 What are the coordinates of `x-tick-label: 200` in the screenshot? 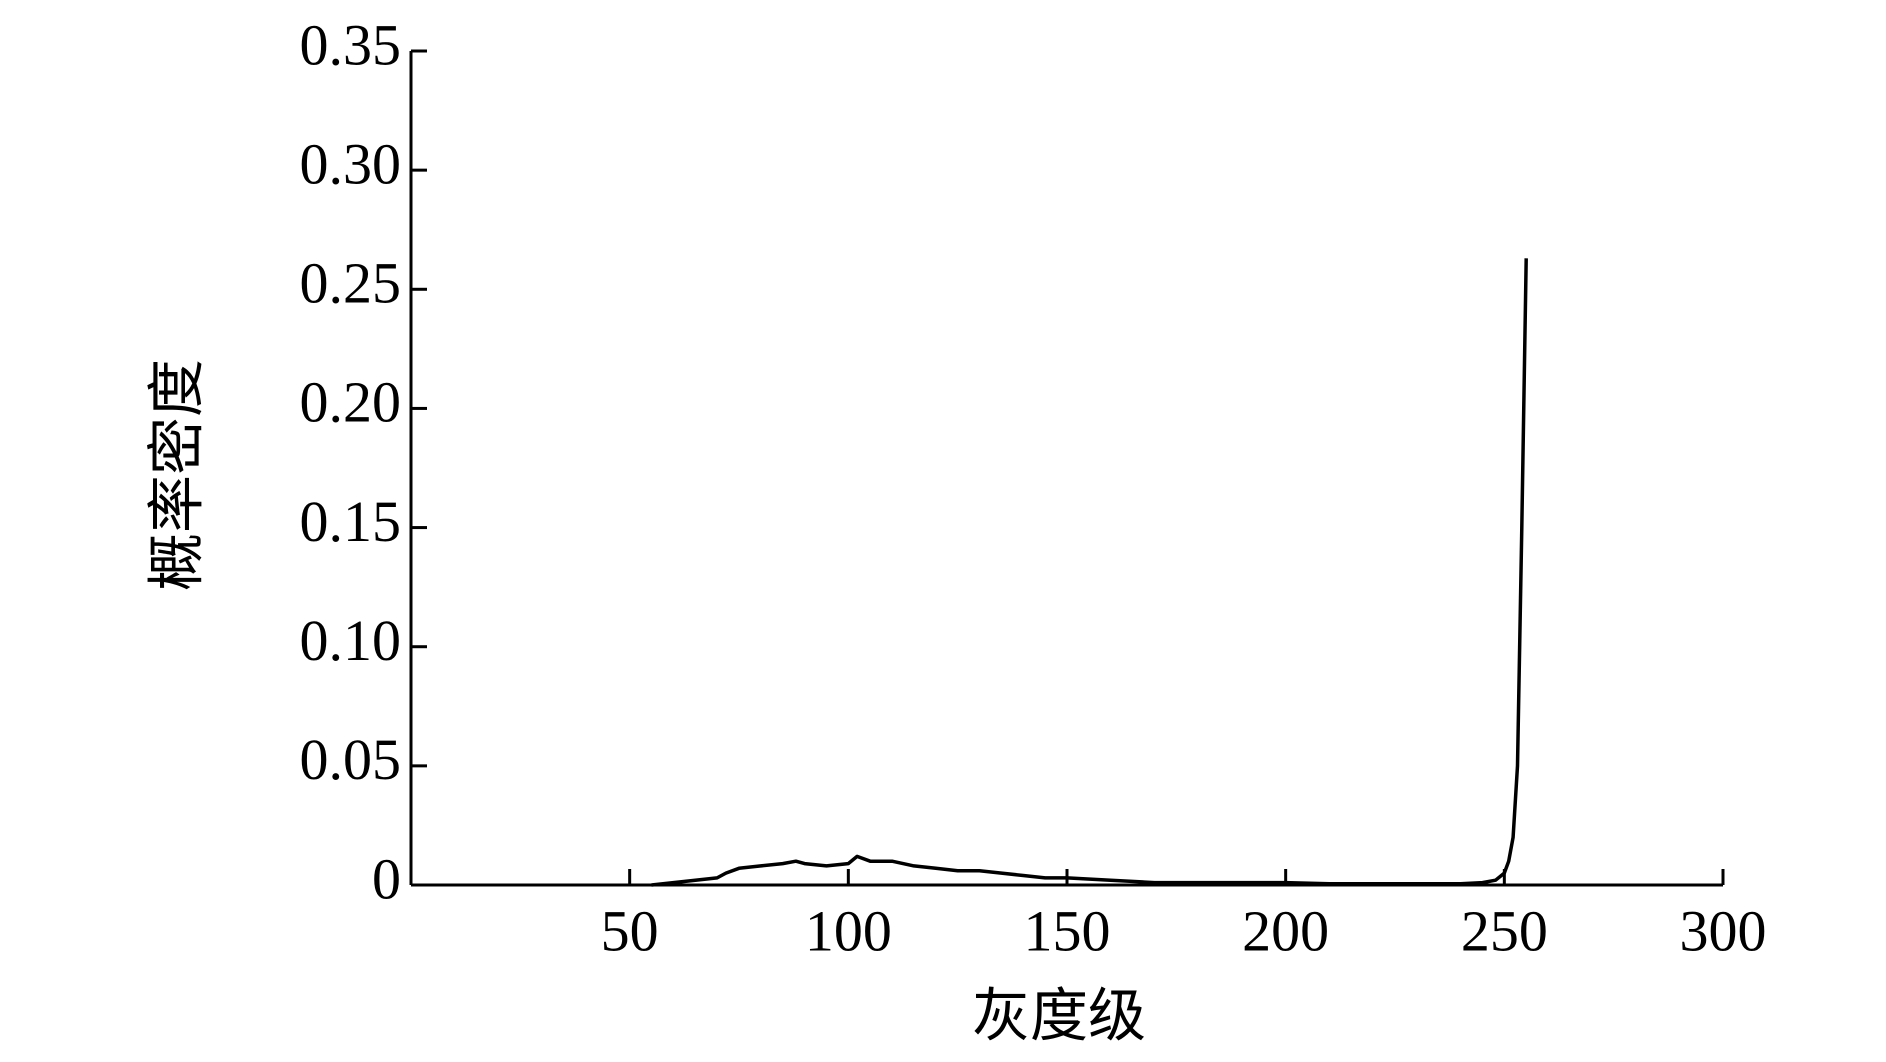 It's located at (1285, 930).